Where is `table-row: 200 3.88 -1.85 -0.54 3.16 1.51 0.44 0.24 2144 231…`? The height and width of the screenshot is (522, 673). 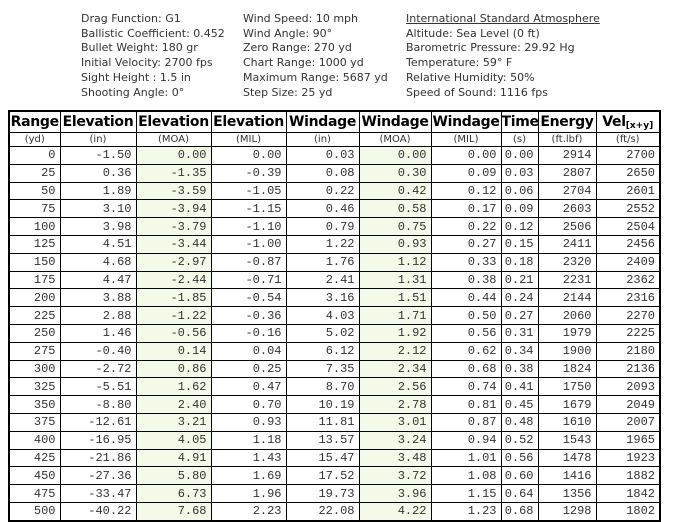 table-row: 200 3.88 -1.85 -0.54 3.16 1.51 0.44 0.24 2144 231… is located at coordinates (334, 298).